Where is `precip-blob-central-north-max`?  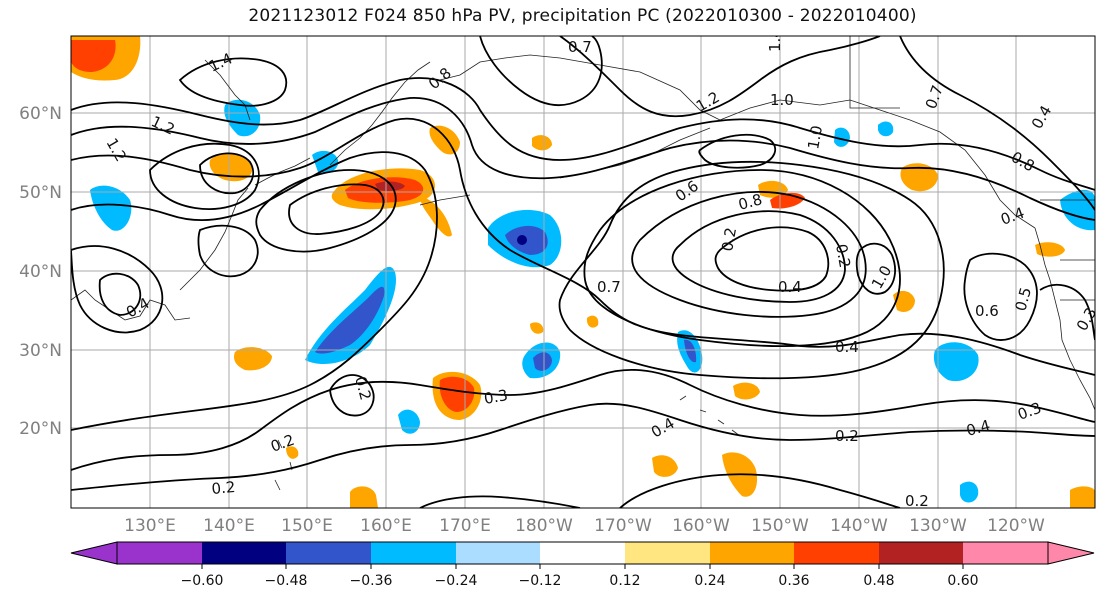
precip-blob-central-north-max is located at coordinates (522, 240).